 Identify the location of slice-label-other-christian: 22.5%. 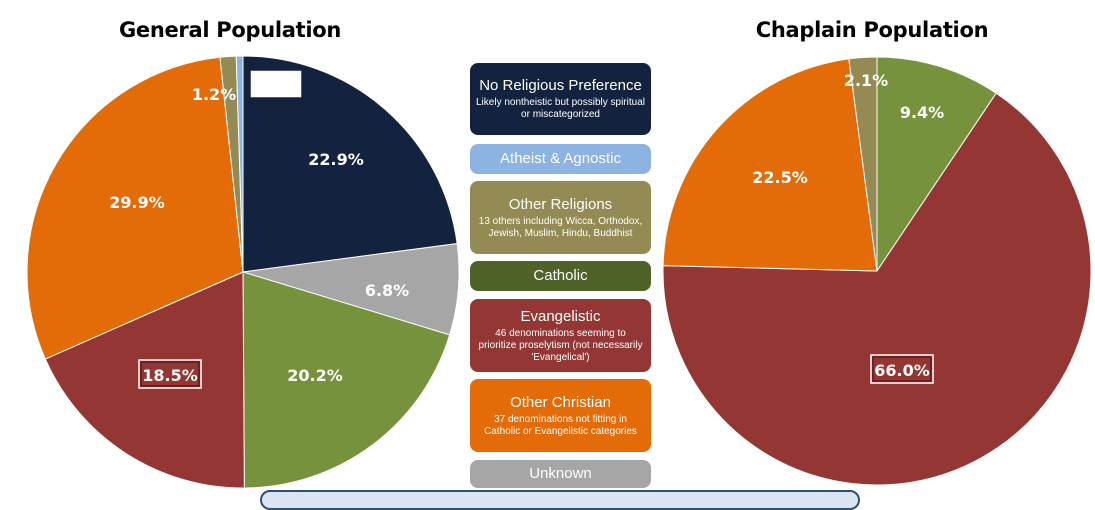
(780, 177).